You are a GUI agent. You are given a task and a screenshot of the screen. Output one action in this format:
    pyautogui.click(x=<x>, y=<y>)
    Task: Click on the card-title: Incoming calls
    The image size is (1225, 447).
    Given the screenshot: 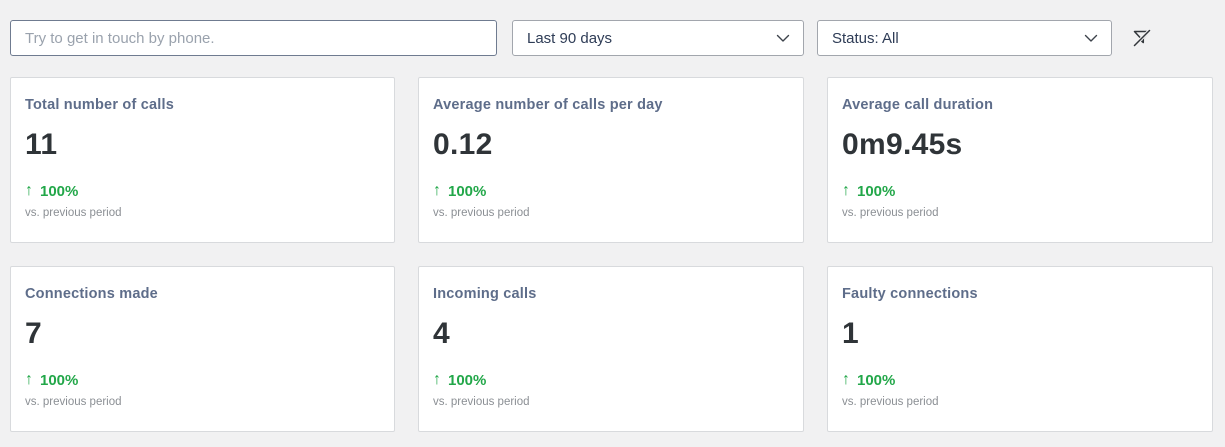 What is the action you would take?
    pyautogui.click(x=485, y=294)
    